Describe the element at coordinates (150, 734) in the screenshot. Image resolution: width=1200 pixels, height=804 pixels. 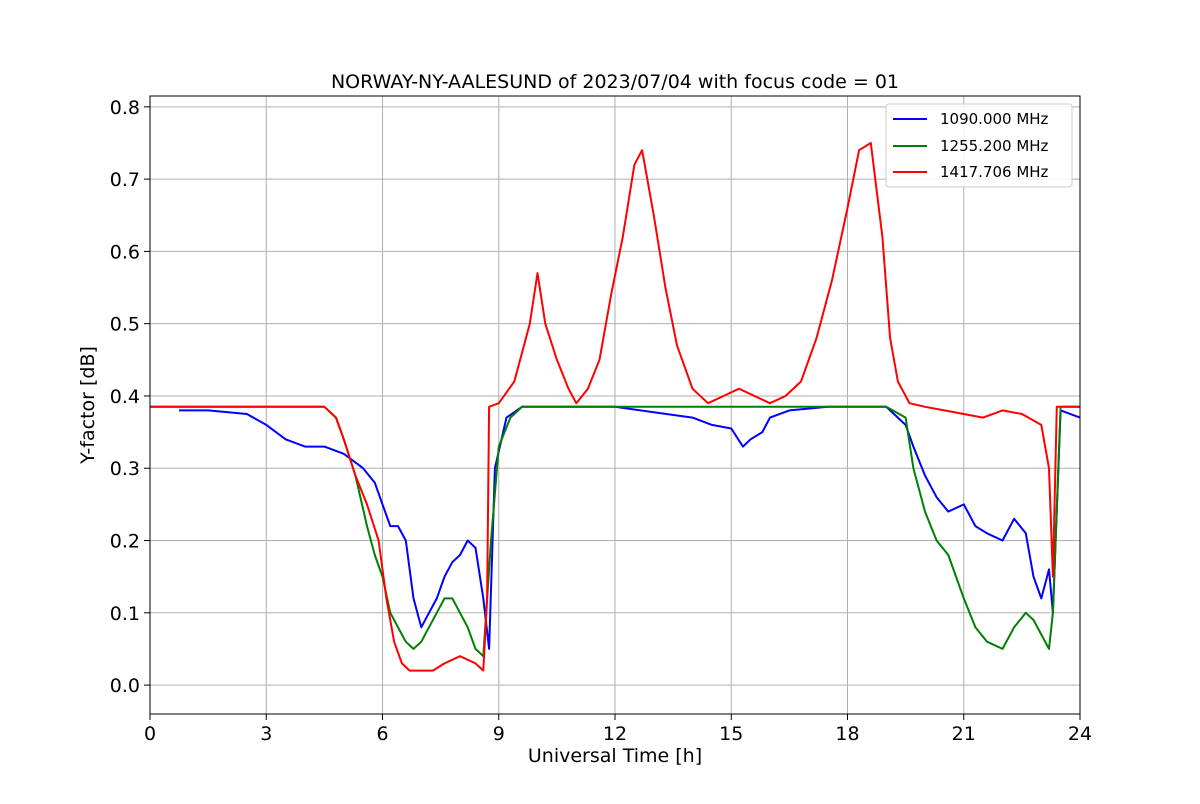
I see `x-tick-label: 0` at that location.